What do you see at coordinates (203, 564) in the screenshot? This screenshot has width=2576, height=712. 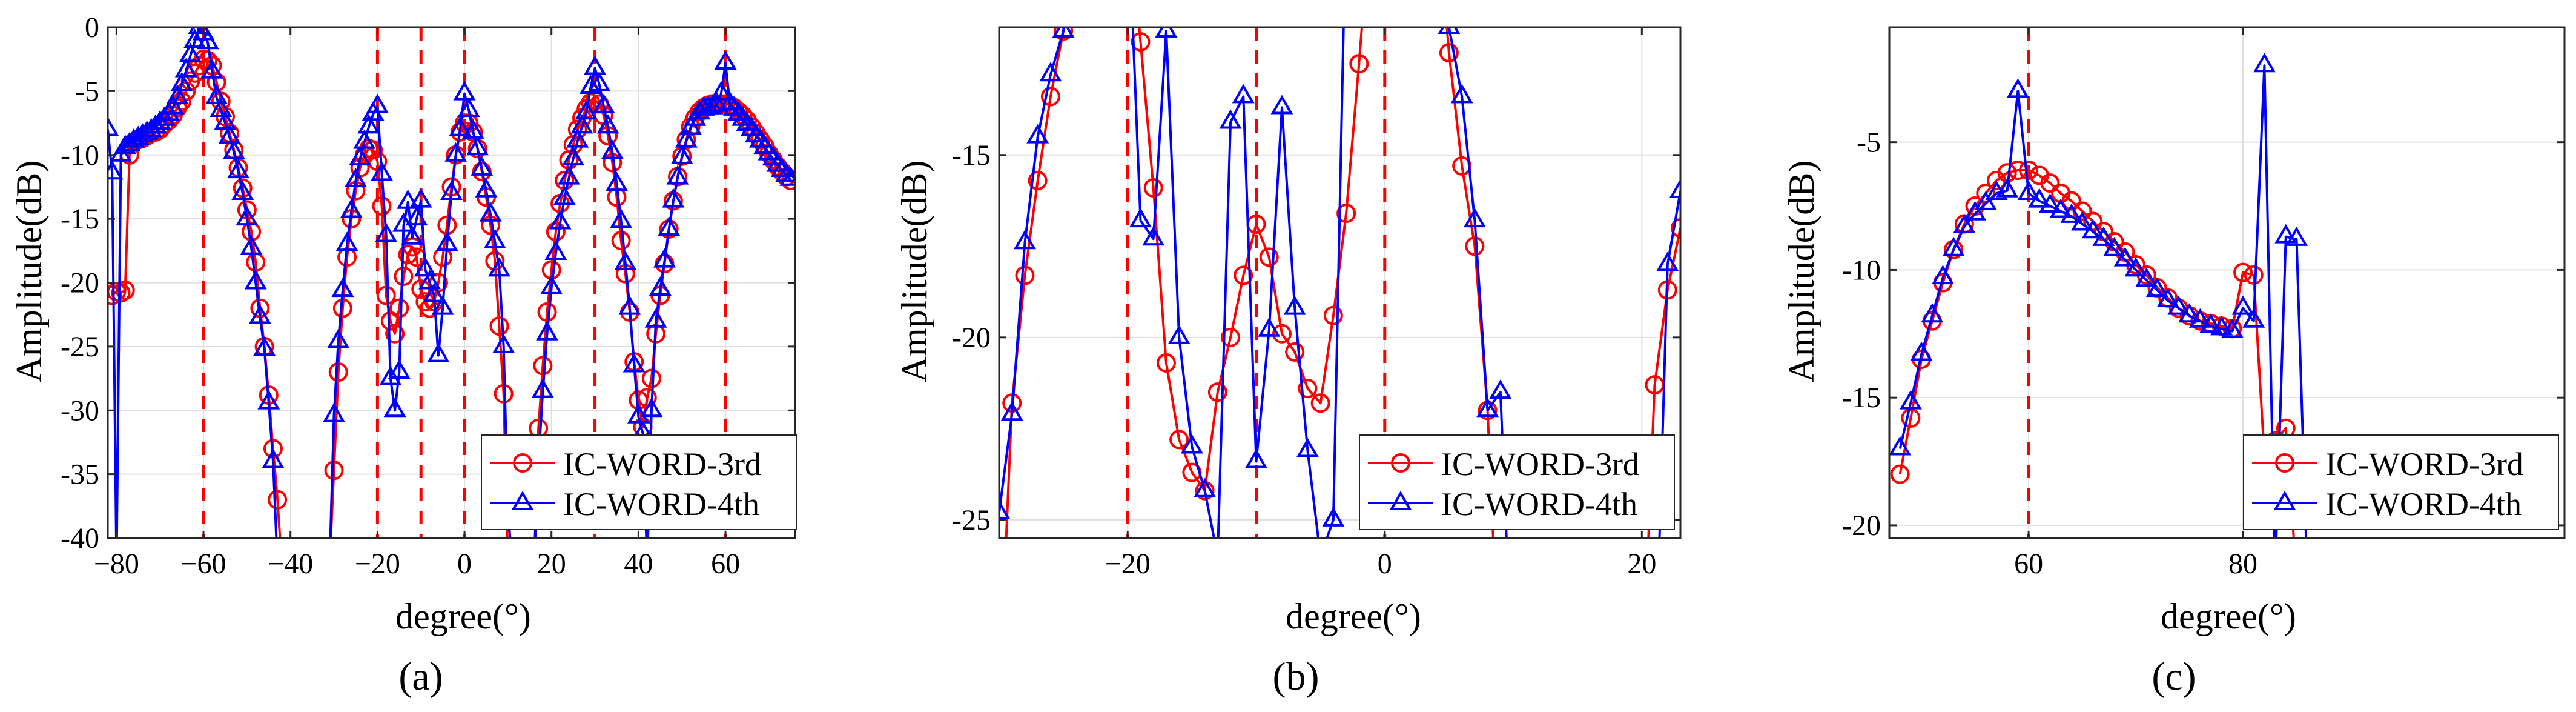 I see `panel-a-xtick-label-1: −60` at bounding box center [203, 564].